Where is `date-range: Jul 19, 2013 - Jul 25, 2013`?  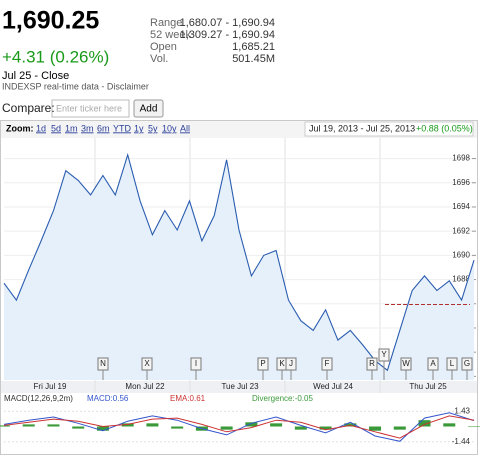 date-range: Jul 19, 2013 - Jul 25, 2013 is located at coordinates (362, 128).